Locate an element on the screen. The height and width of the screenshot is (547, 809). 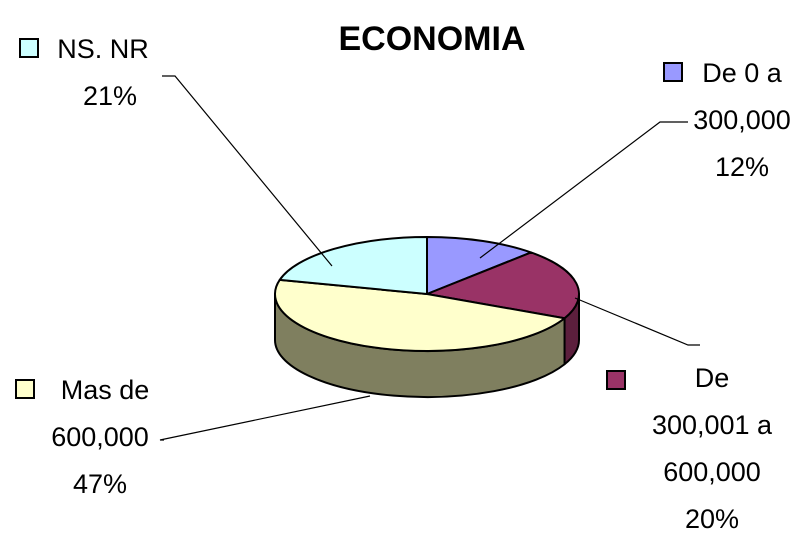
slice-label-mas-line-1: Mas de is located at coordinates (105, 390).